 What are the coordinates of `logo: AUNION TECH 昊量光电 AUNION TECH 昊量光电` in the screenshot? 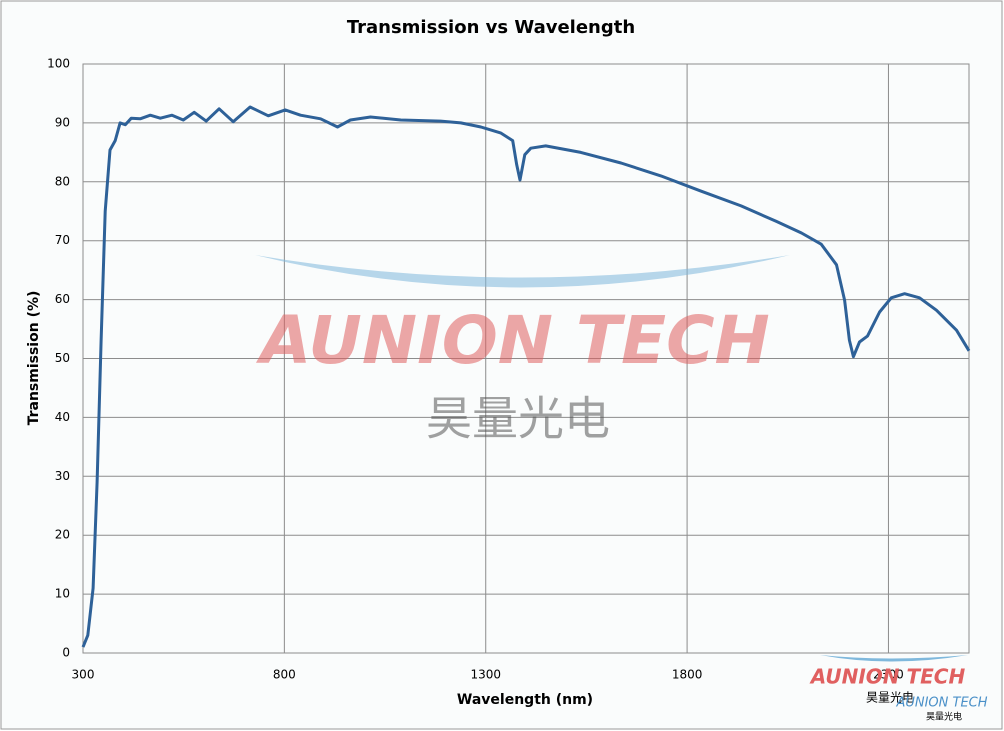 It's located at (898, 689).